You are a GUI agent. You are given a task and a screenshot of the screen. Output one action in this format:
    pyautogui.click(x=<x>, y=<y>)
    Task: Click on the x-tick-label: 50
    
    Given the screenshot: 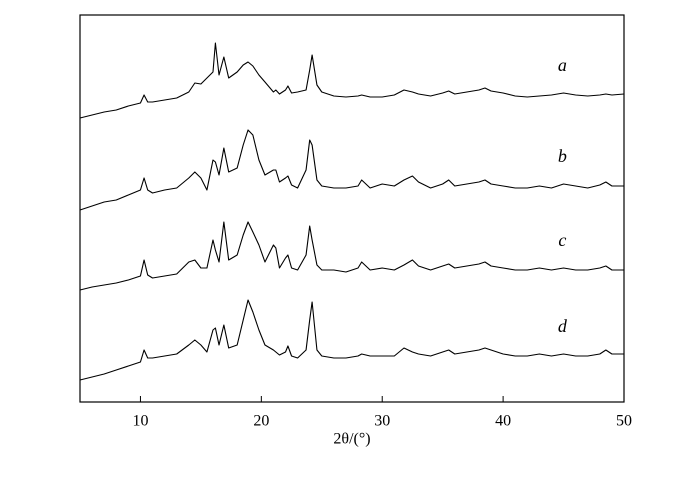 What is the action you would take?
    pyautogui.click(x=624, y=421)
    